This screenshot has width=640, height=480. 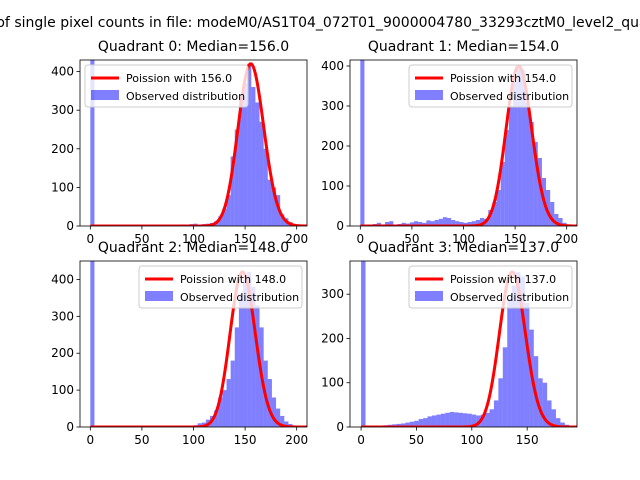 I want to click on legend-fit-label: Poission with 154.0, so click(x=503, y=78).